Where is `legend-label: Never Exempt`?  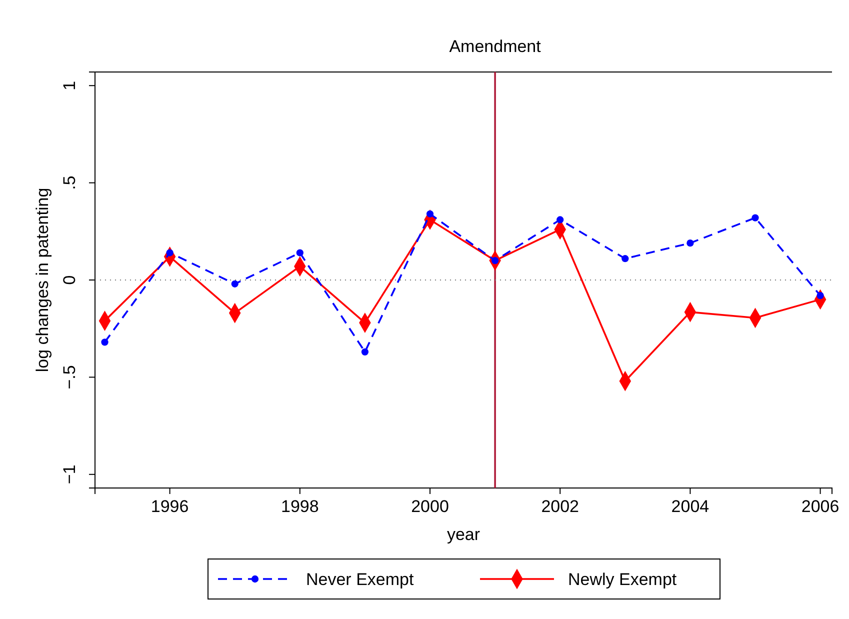 legend-label: Never Exempt is located at coordinates (360, 579).